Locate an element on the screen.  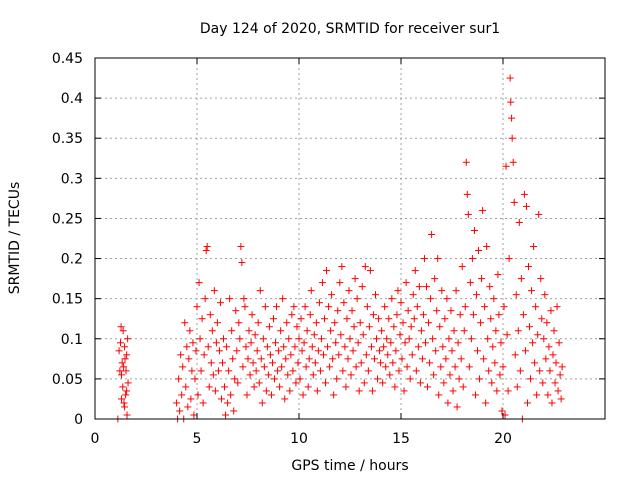
y-tick-label: 0.2 is located at coordinates (72, 260).